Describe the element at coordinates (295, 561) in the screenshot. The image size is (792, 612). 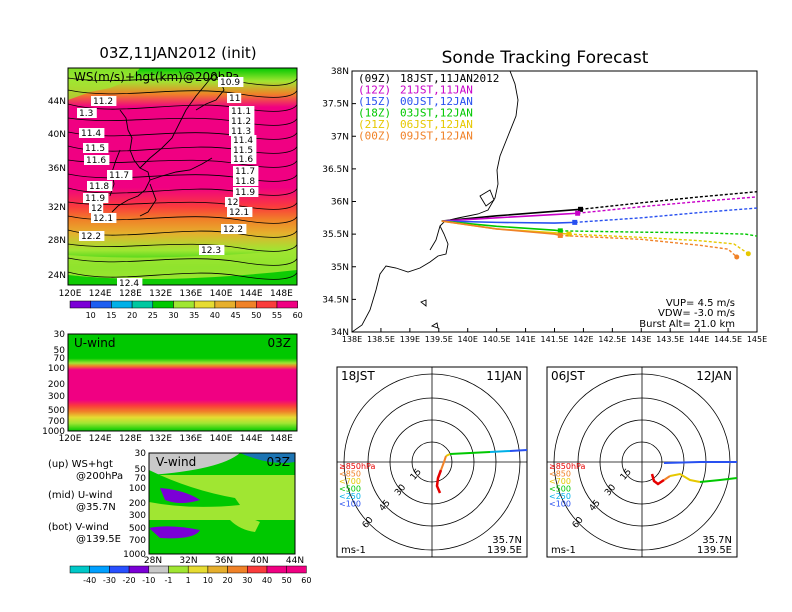
I see `lat-tick-label: 44N` at that location.